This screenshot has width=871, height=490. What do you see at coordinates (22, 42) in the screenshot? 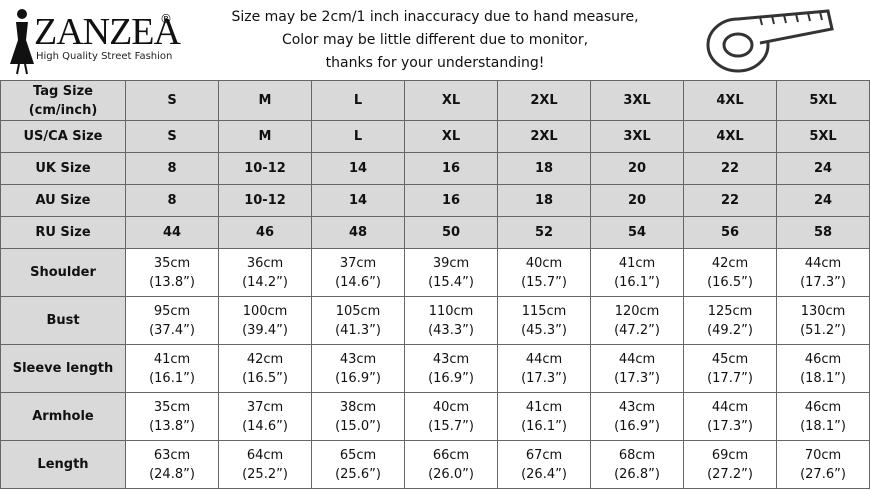
I see `logo-figure` at bounding box center [22, 42].